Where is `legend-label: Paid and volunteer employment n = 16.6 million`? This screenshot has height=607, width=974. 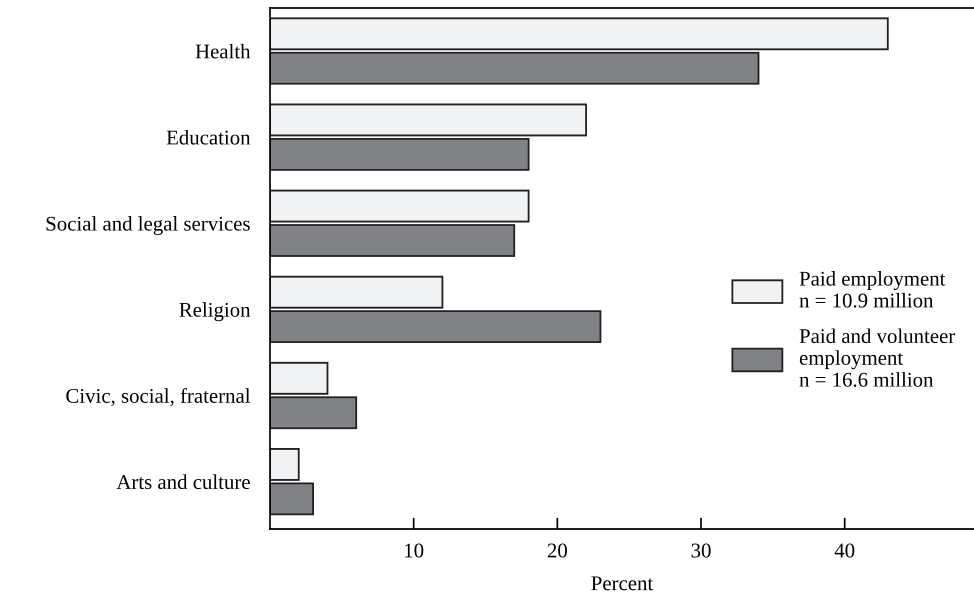 legend-label: Paid and volunteer employment n = 16.6 million is located at coordinates (878, 357).